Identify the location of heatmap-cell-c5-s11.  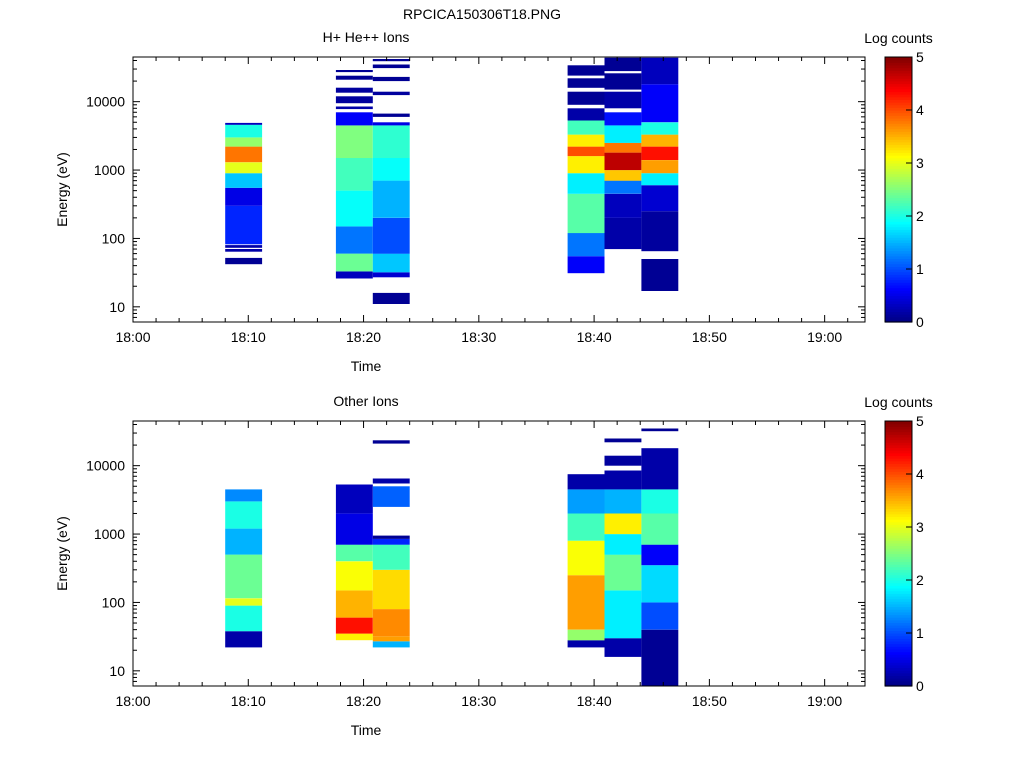
(623, 64).